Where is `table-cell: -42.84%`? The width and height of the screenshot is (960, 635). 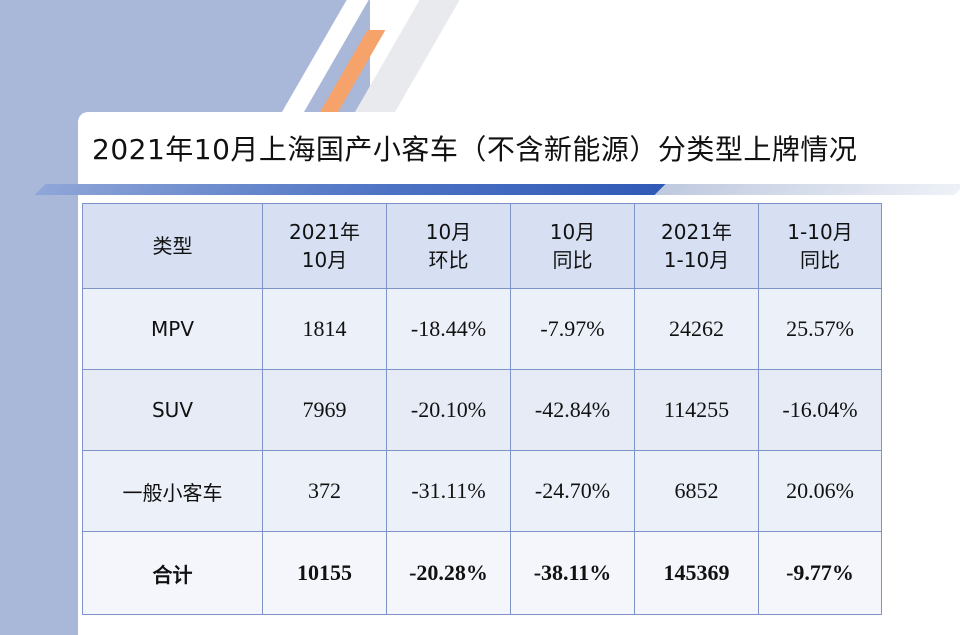 table-cell: -42.84% is located at coordinates (572, 410).